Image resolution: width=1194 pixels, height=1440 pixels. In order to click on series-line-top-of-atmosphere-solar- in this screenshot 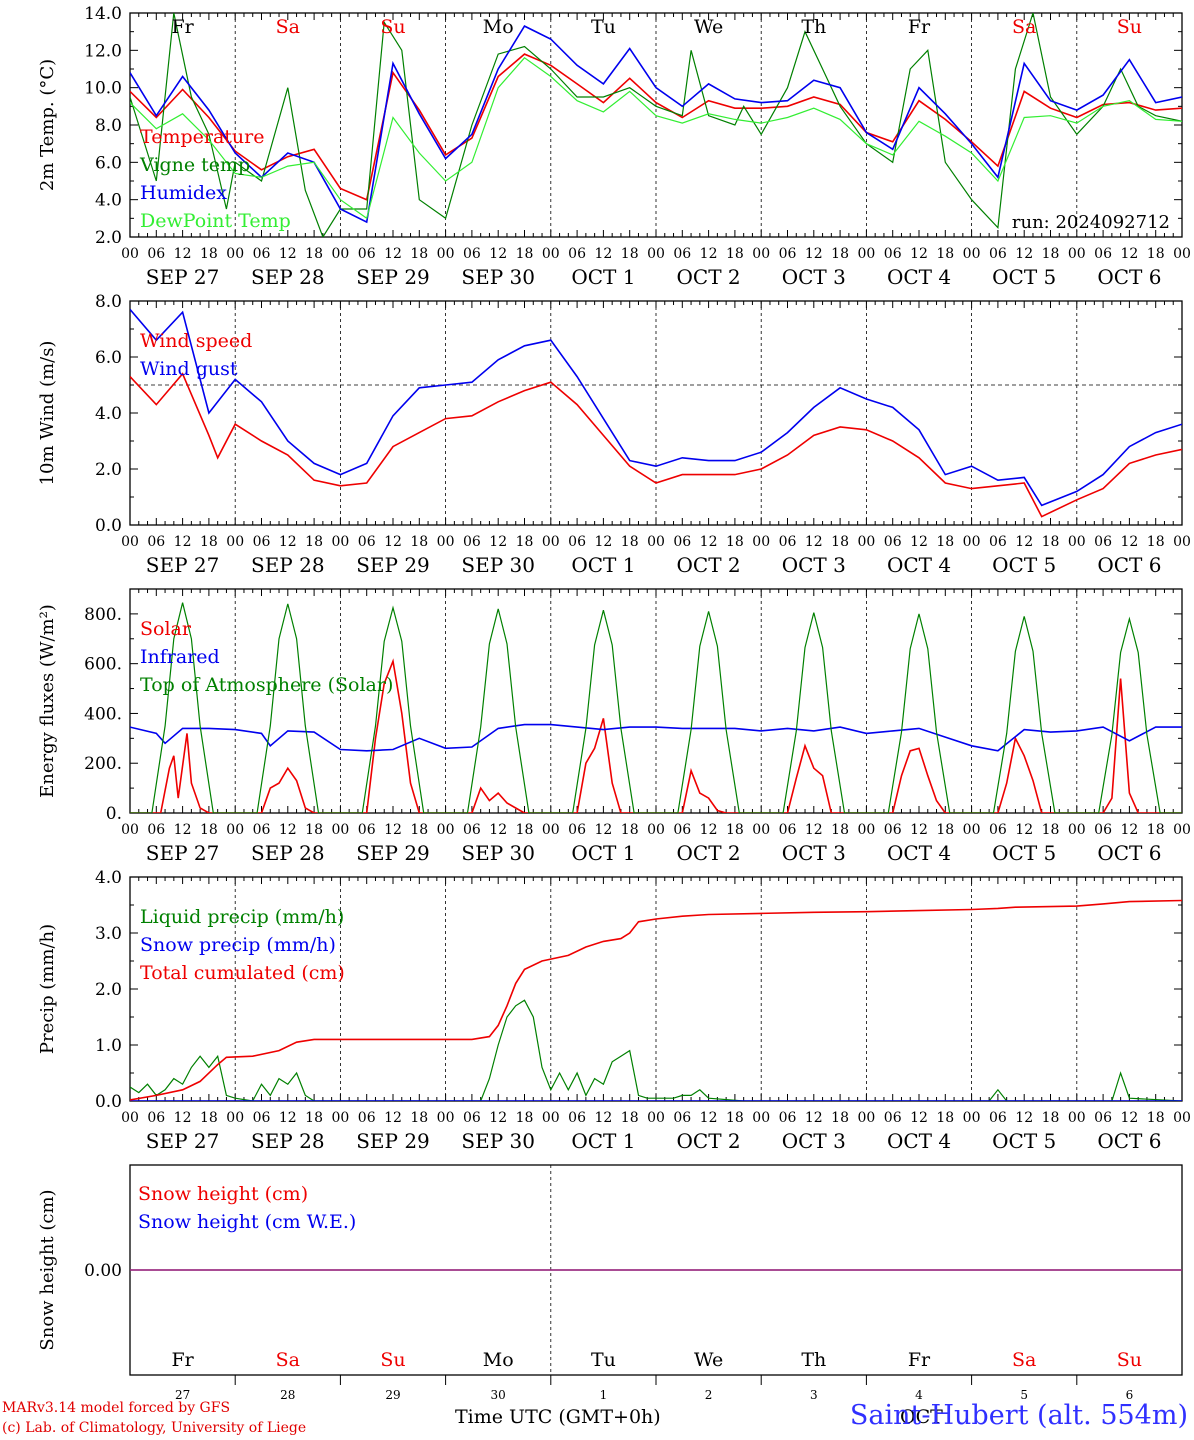, I will do `click(656, 707)`.